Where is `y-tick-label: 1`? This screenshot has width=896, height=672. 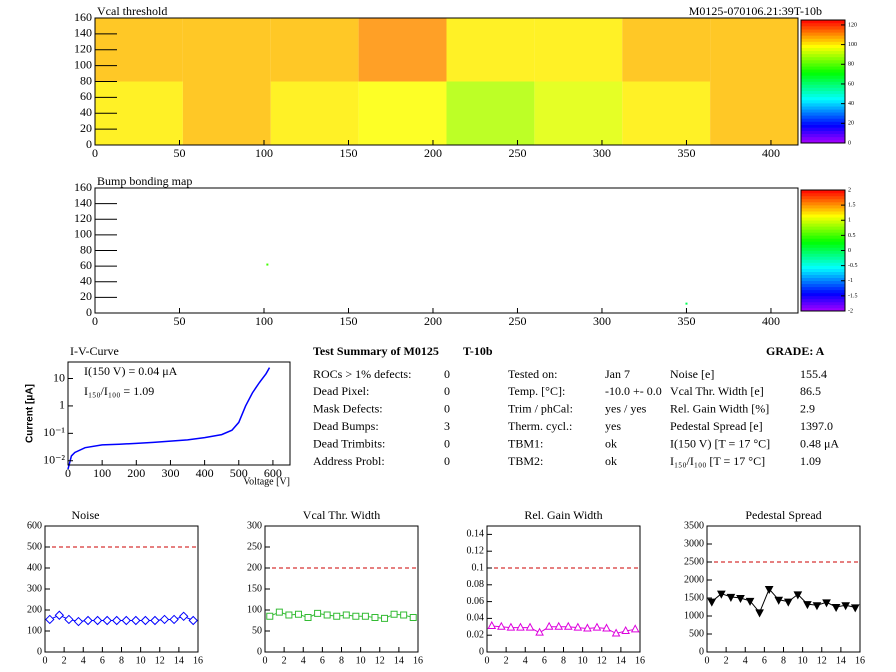
y-tick-label: 1 is located at coordinates (62, 405).